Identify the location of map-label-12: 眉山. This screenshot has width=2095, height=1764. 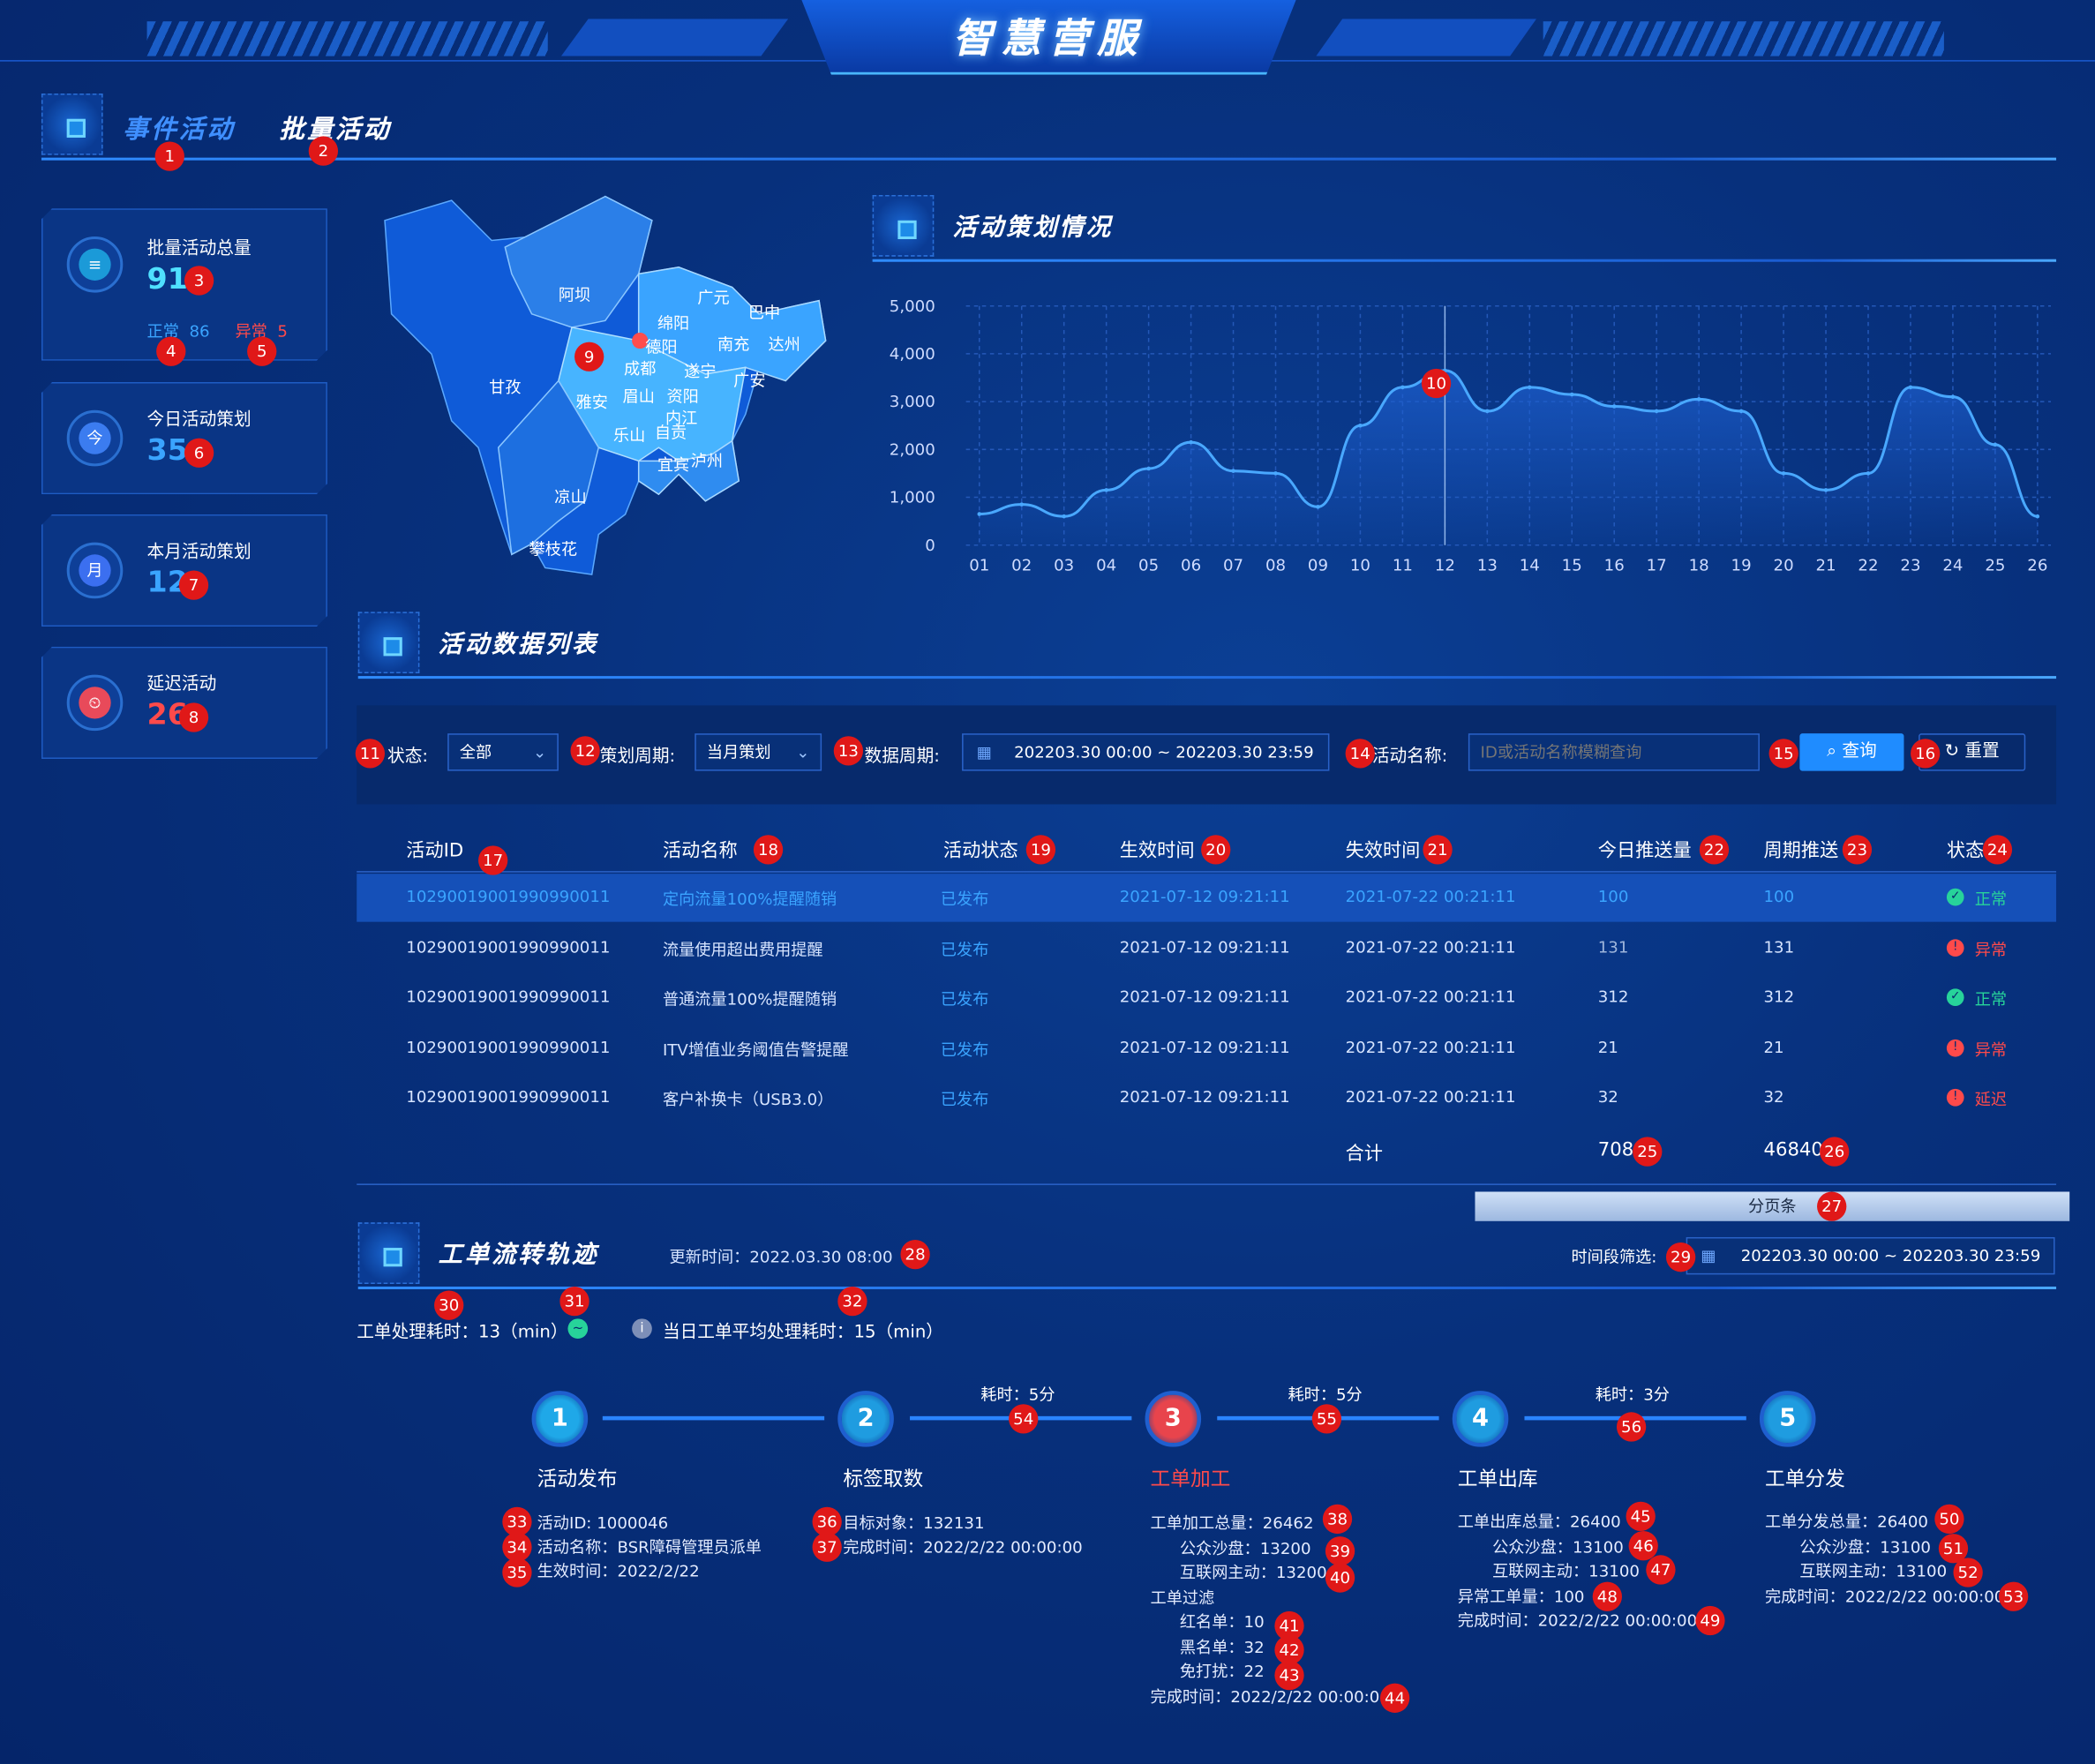
(638, 397).